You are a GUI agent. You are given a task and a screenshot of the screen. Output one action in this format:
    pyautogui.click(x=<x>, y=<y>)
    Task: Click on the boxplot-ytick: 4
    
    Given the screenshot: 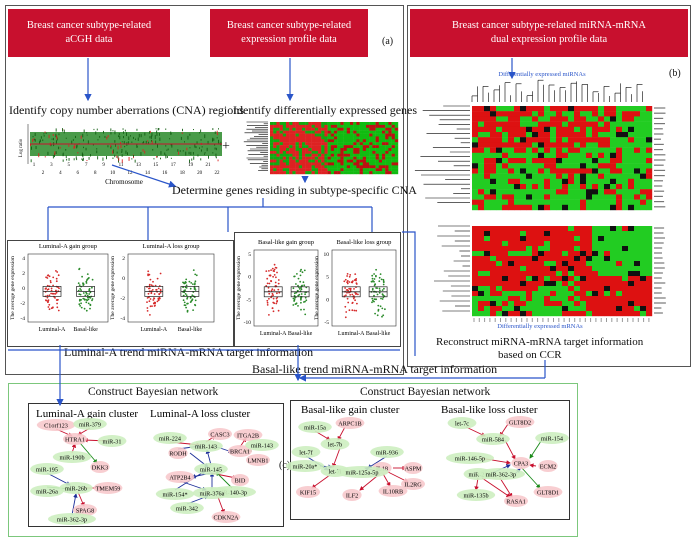 What is the action you would take?
    pyautogui.click(x=23, y=259)
    